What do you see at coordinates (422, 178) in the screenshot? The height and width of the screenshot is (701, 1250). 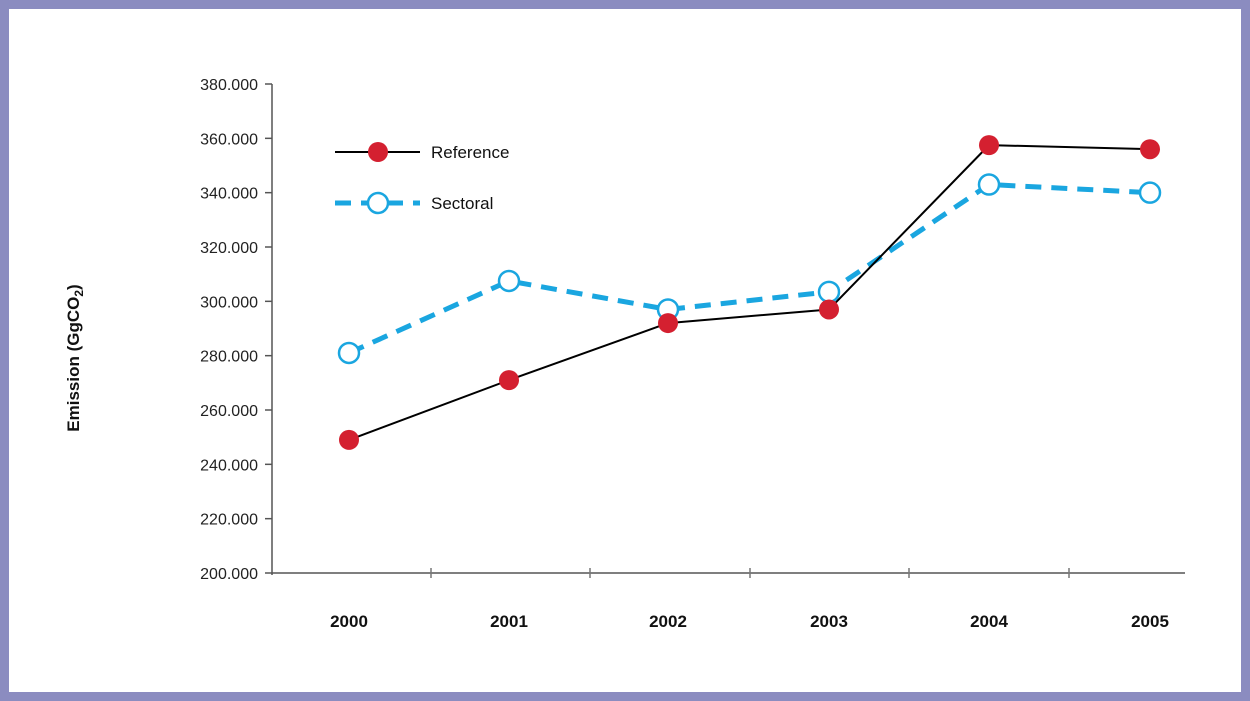 I see `legend: Reference Sectoral` at bounding box center [422, 178].